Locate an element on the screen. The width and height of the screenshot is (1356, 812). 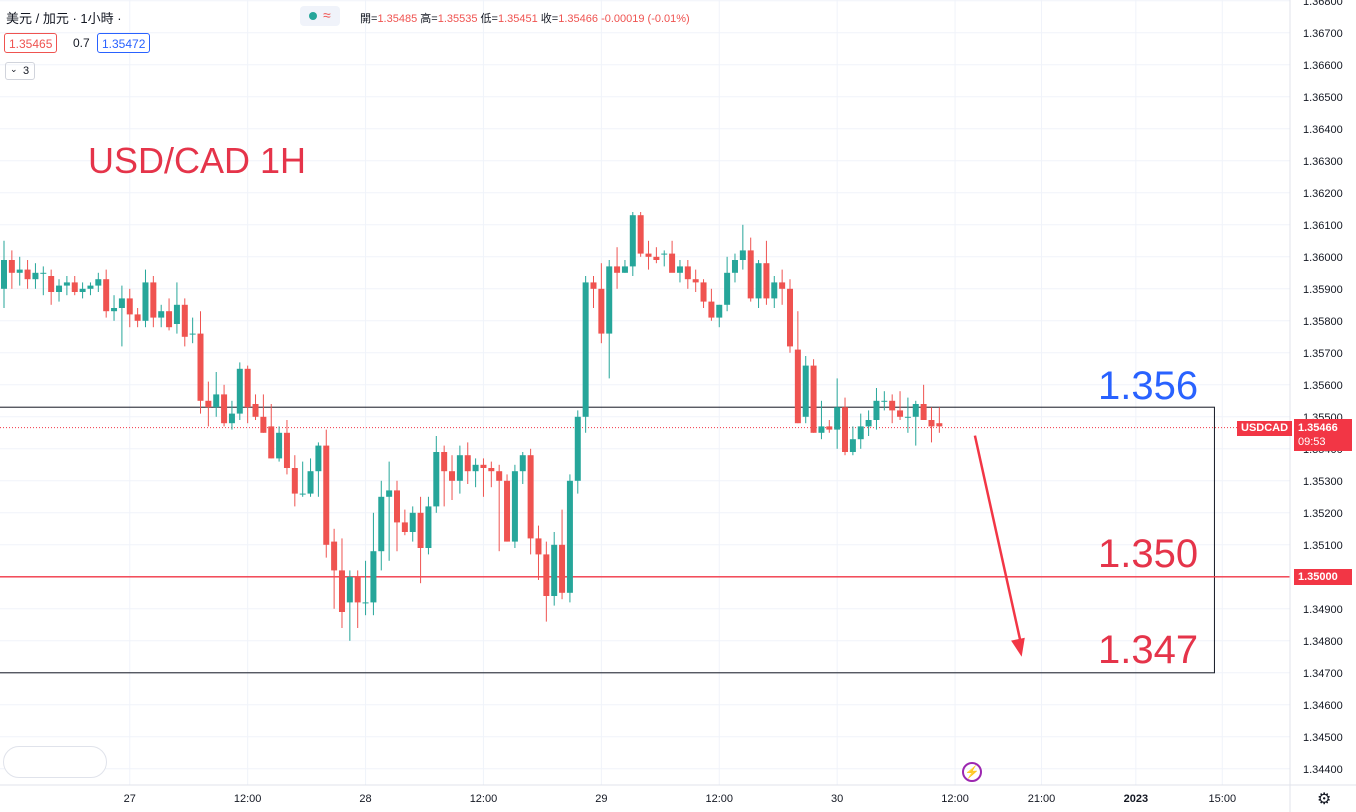
change-value: -0.00019 (-0.01%) is located at coordinates (645, 19).